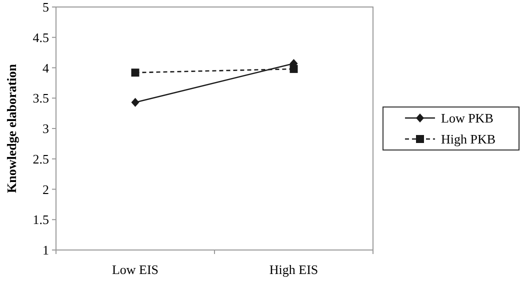 The width and height of the screenshot is (520, 281). What do you see at coordinates (45, 7) in the screenshot?
I see `y-tick-label: 5` at bounding box center [45, 7].